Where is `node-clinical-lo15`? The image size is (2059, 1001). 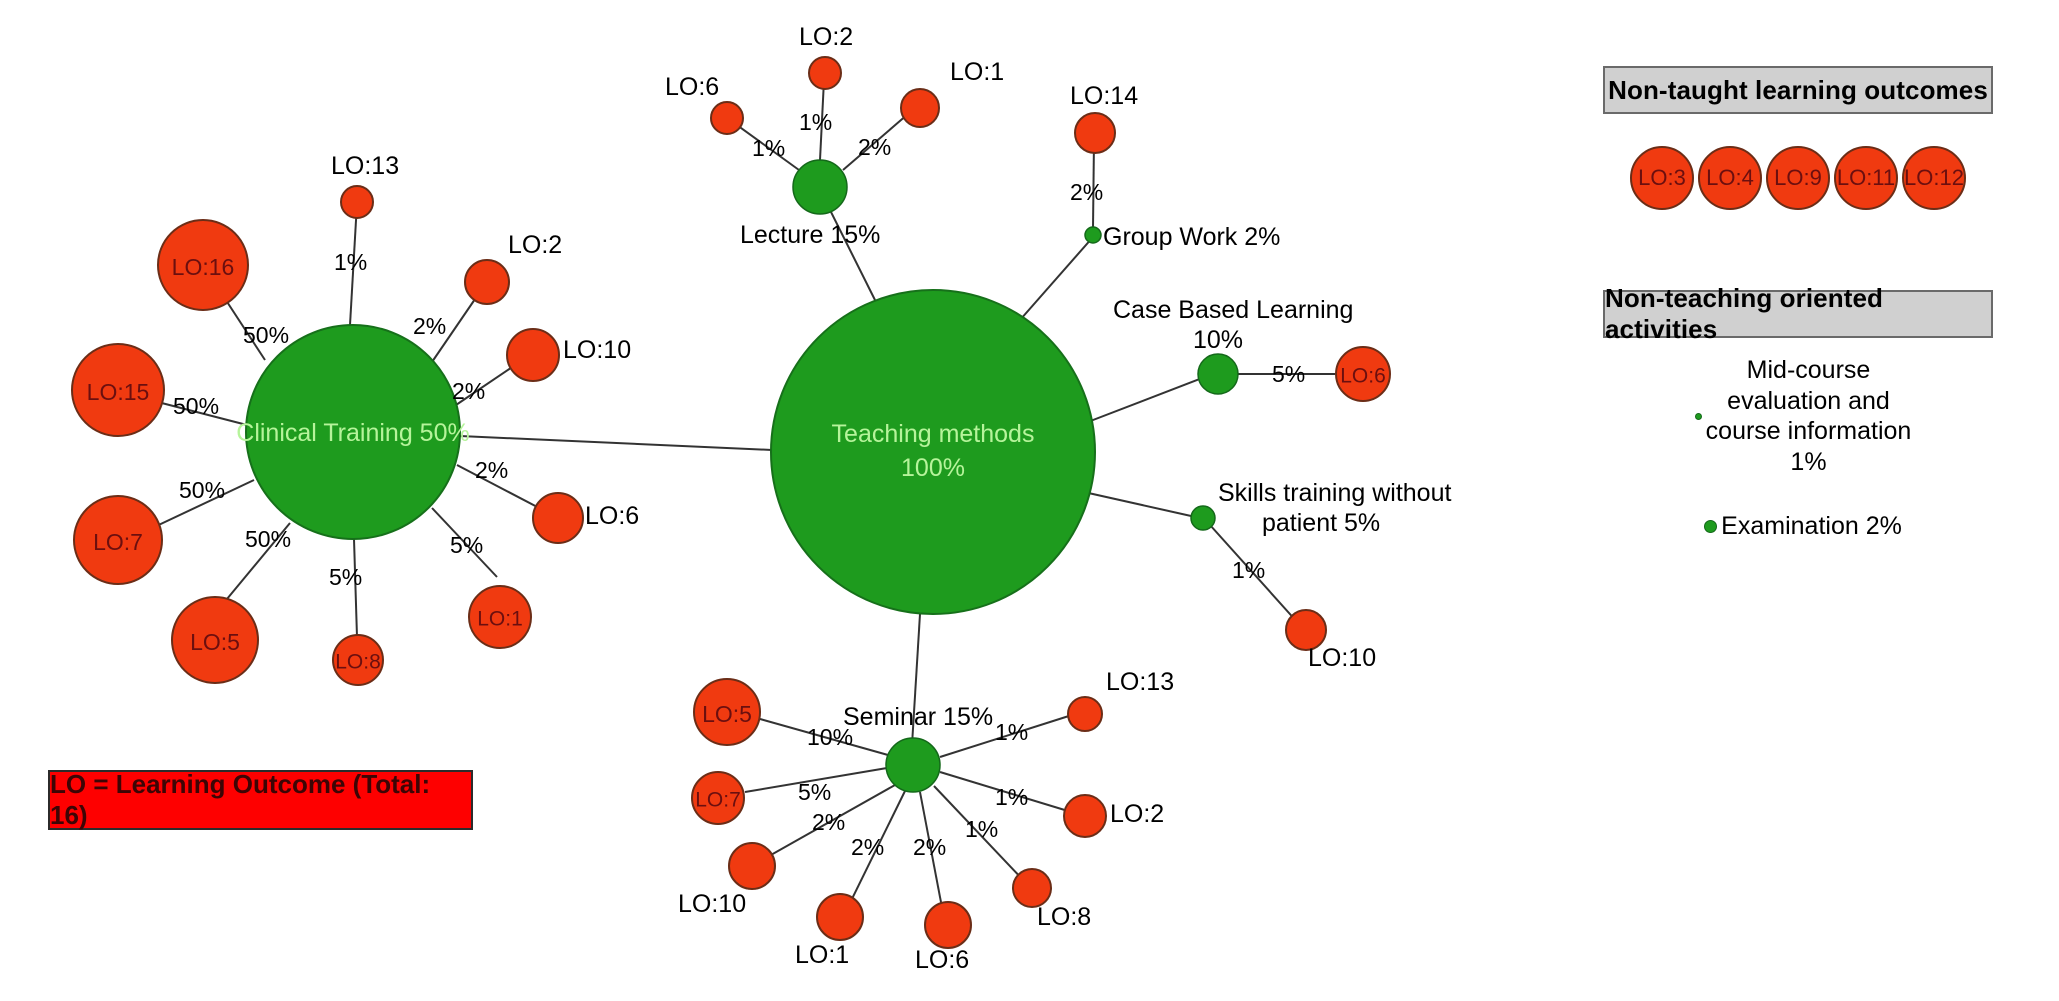 node-clinical-lo15 is located at coordinates (118, 390).